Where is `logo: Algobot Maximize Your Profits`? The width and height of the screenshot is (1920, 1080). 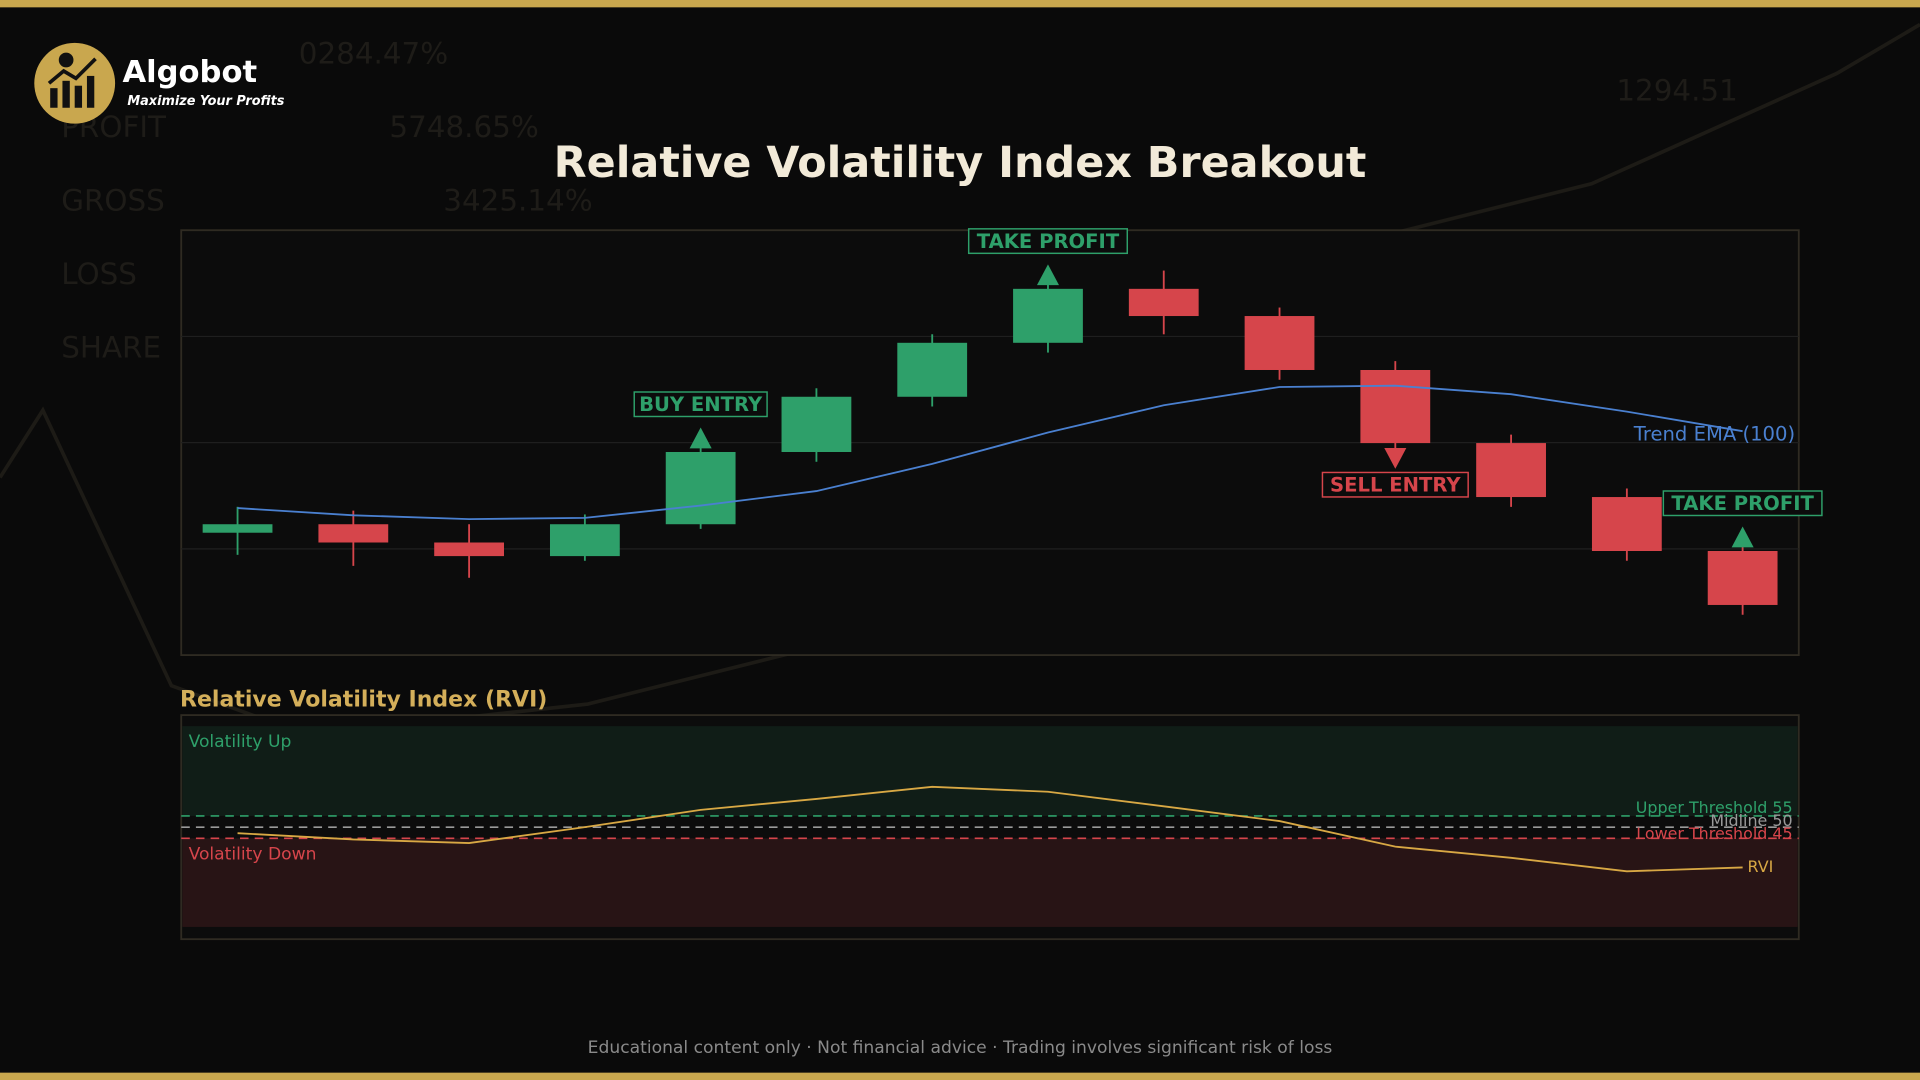 logo: Algobot Maximize Your Profits is located at coordinates (159, 83).